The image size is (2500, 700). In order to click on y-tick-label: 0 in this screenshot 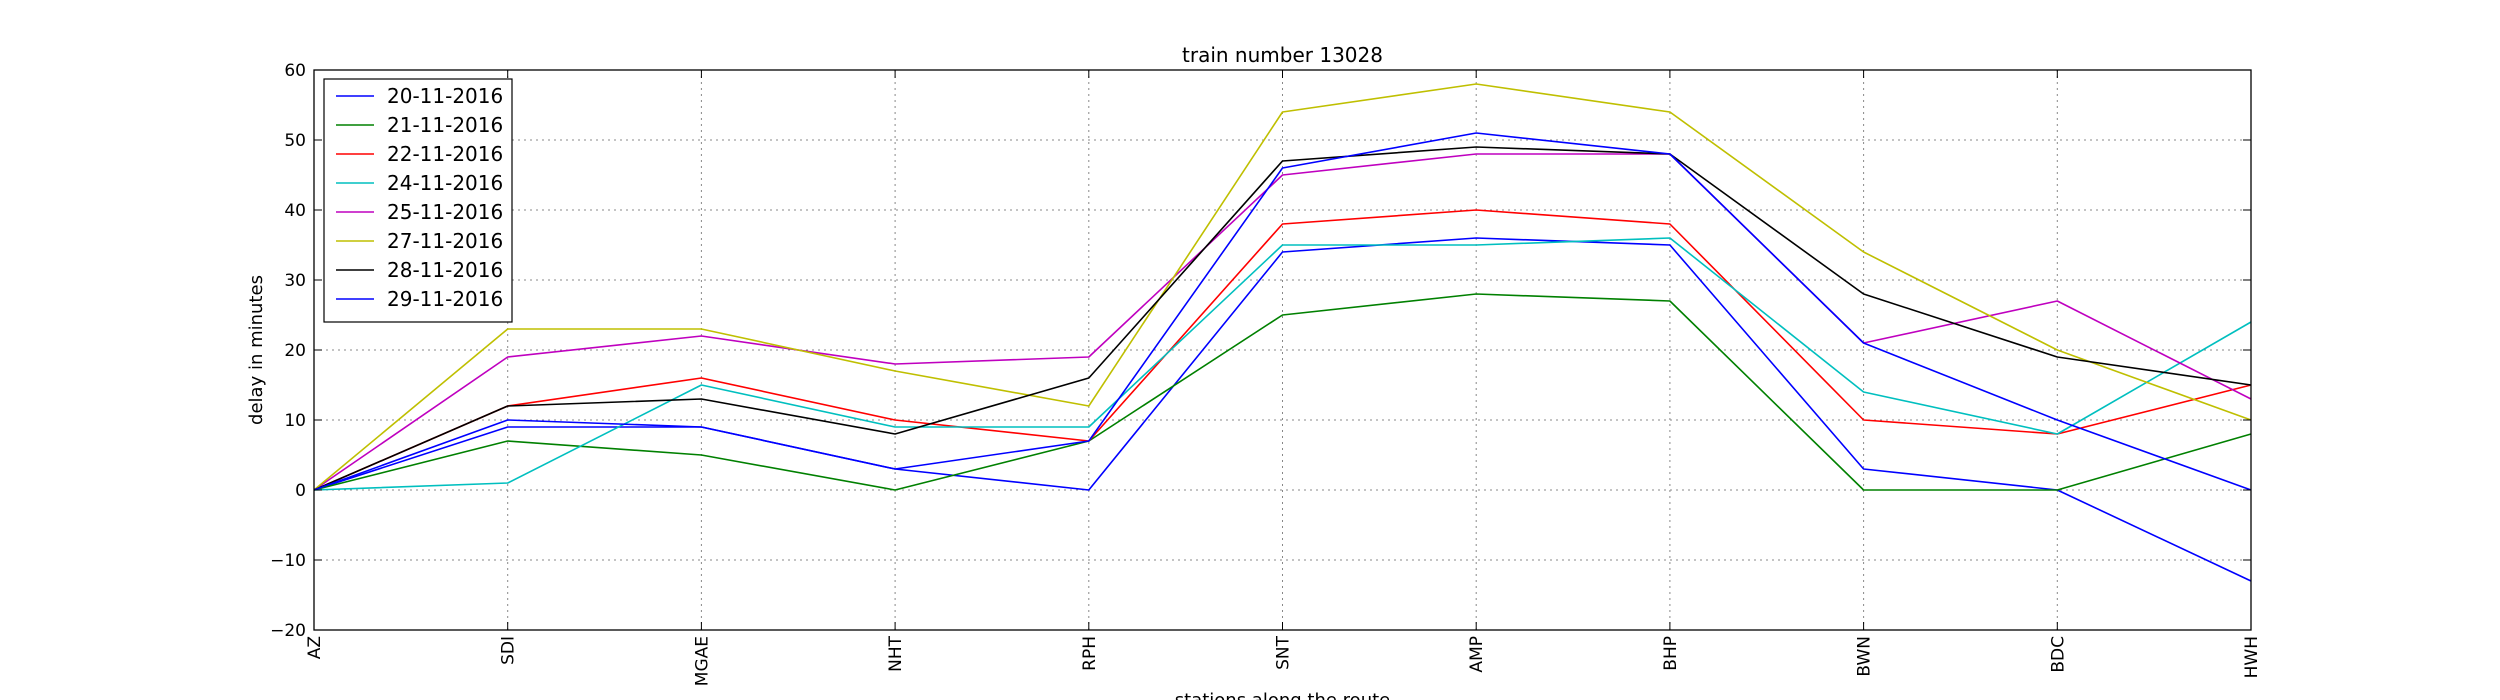, I will do `click(300, 491)`.